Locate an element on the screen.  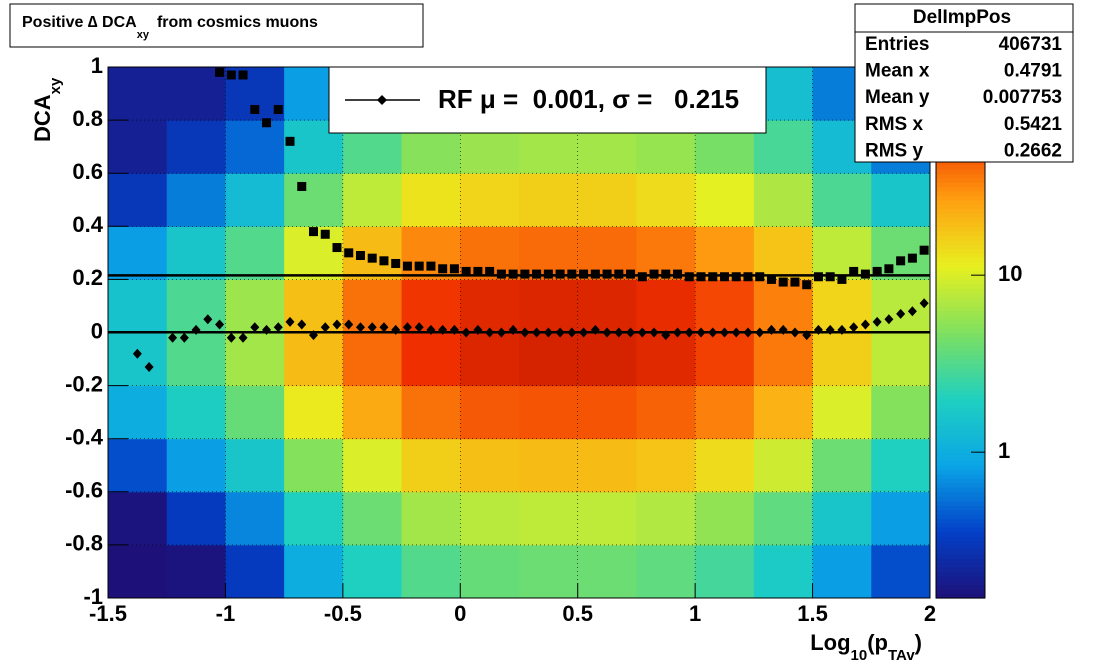
x-tick-label: -1.5 is located at coordinates (108, 613).